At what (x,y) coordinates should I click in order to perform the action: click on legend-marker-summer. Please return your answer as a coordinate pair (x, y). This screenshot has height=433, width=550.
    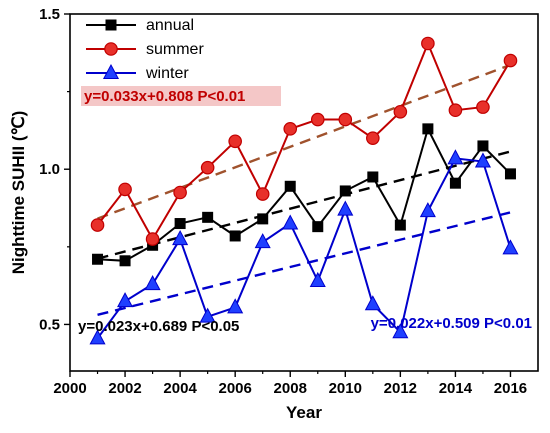
    Looking at the image, I should click on (111, 49).